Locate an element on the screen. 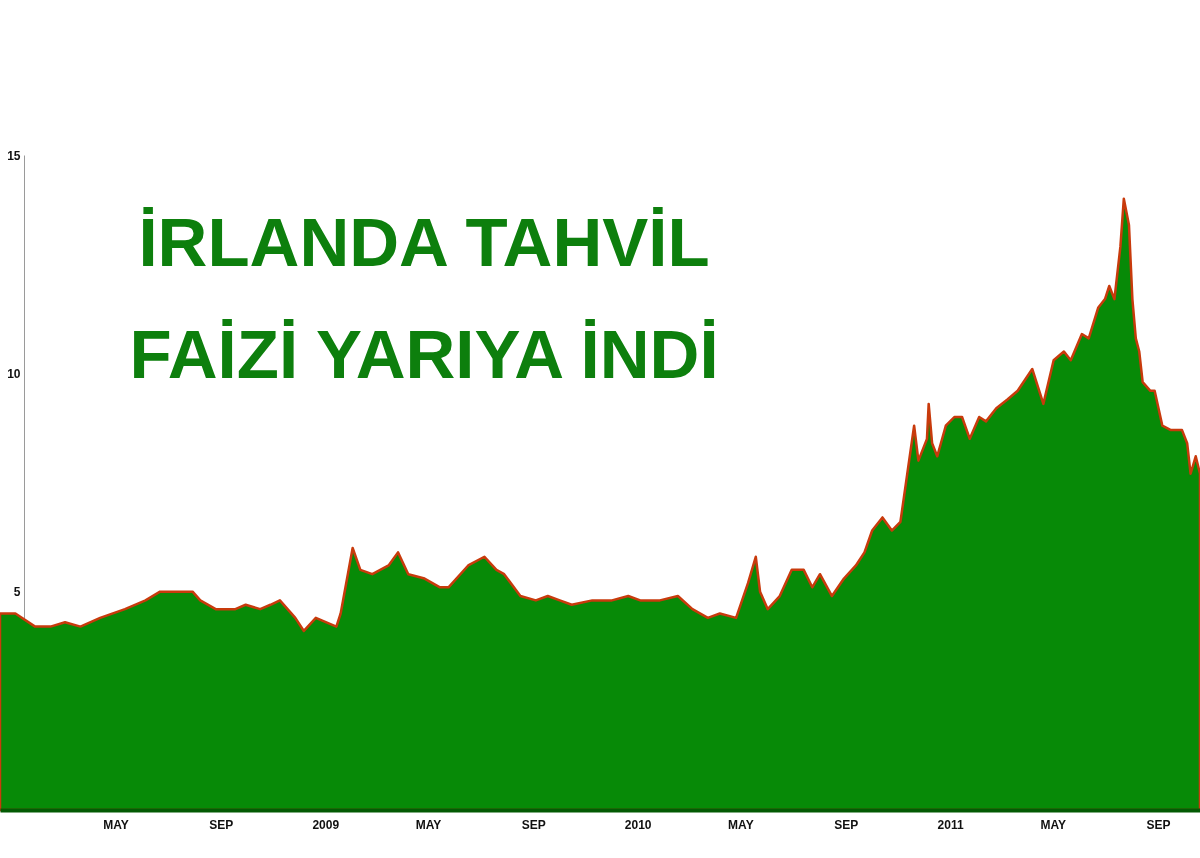 The image size is (1200, 858). x-tick-label: 2011 is located at coordinates (950, 824).